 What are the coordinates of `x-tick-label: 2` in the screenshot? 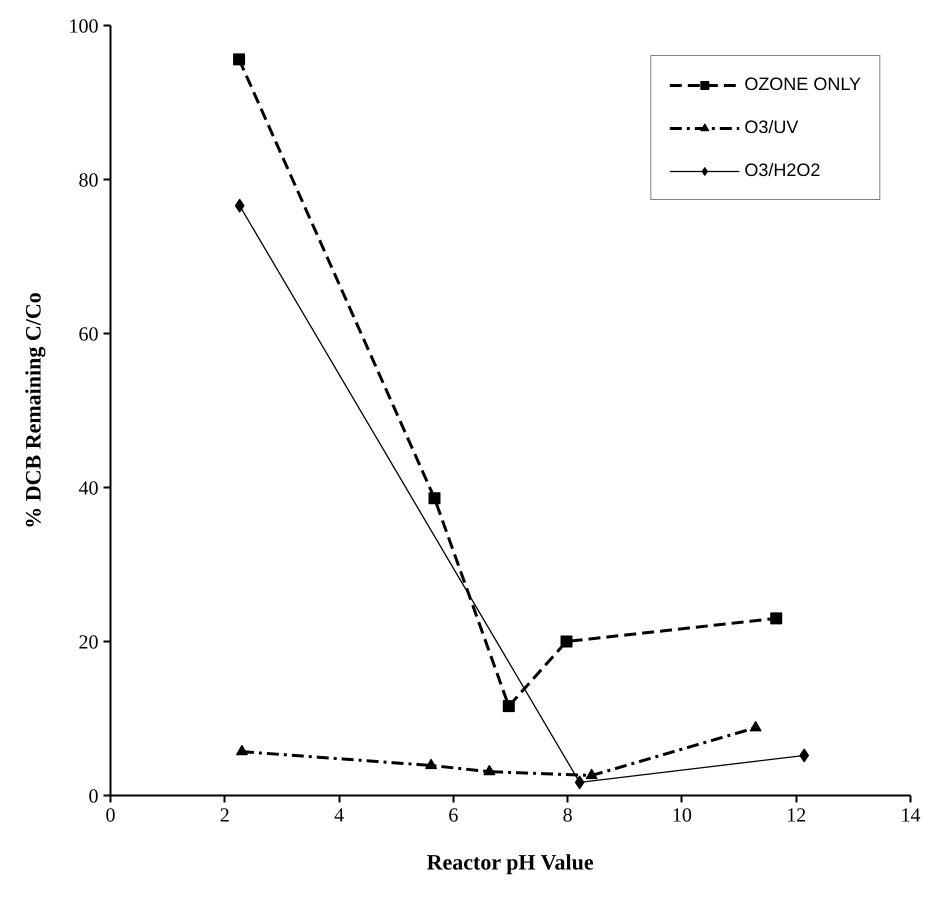 It's located at (225, 815).